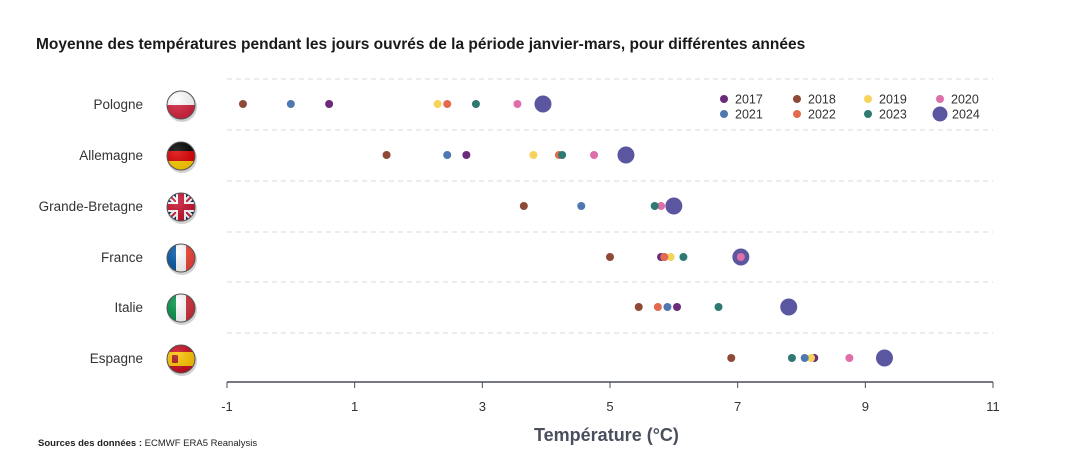 This screenshot has height=467, width=1090. Describe the element at coordinates (966, 115) in the screenshot. I see `legend-label-2024: 2024` at that location.